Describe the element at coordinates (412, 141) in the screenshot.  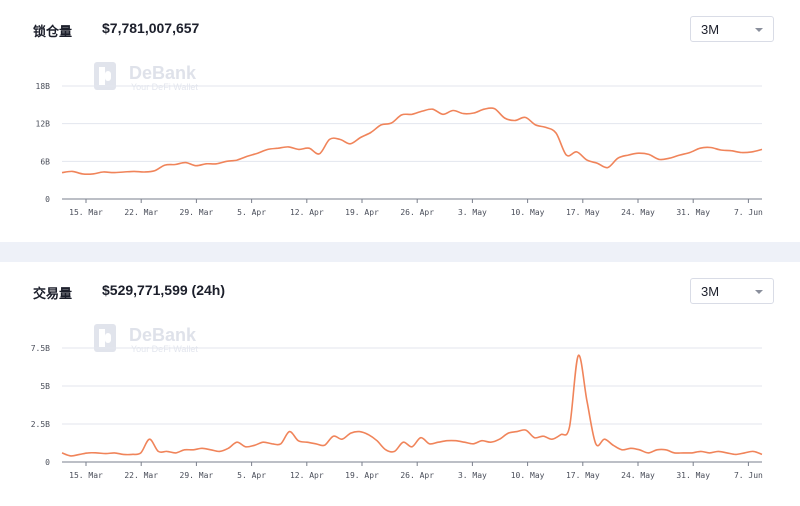
I see `tvl-series-line` at that location.